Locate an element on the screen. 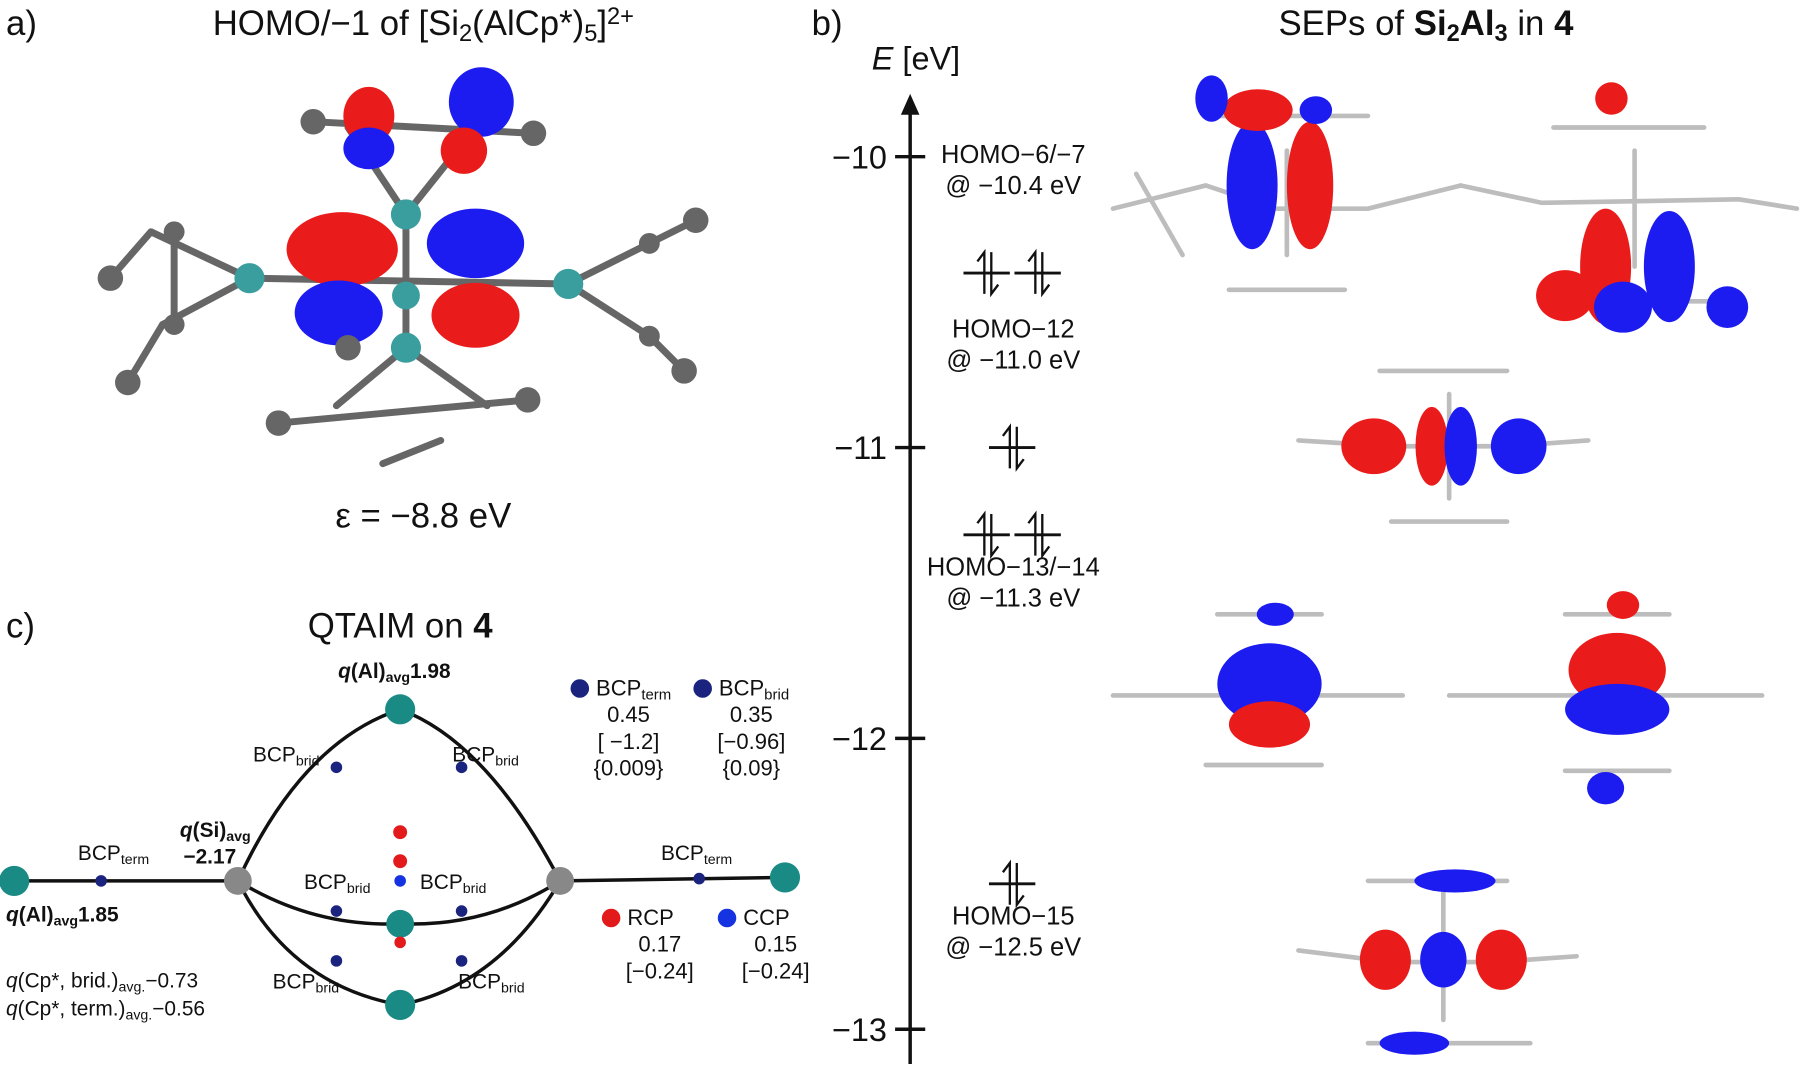 The width and height of the screenshot is (1818, 1071). qtaim-label: BCPterm is located at coordinates (113, 854).